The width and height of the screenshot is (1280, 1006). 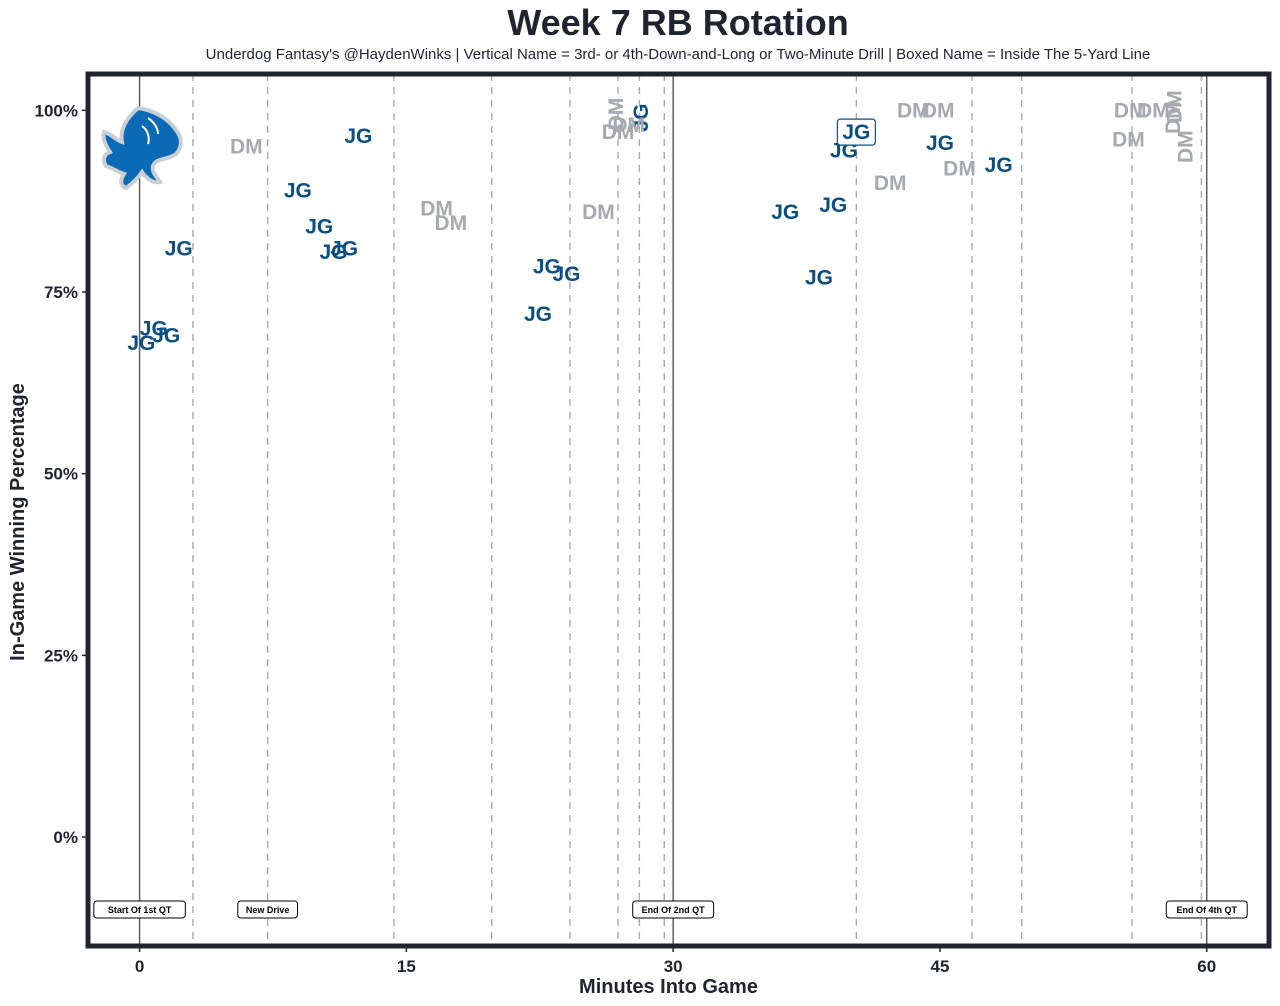 I want to click on team-logo, so click(x=142, y=148).